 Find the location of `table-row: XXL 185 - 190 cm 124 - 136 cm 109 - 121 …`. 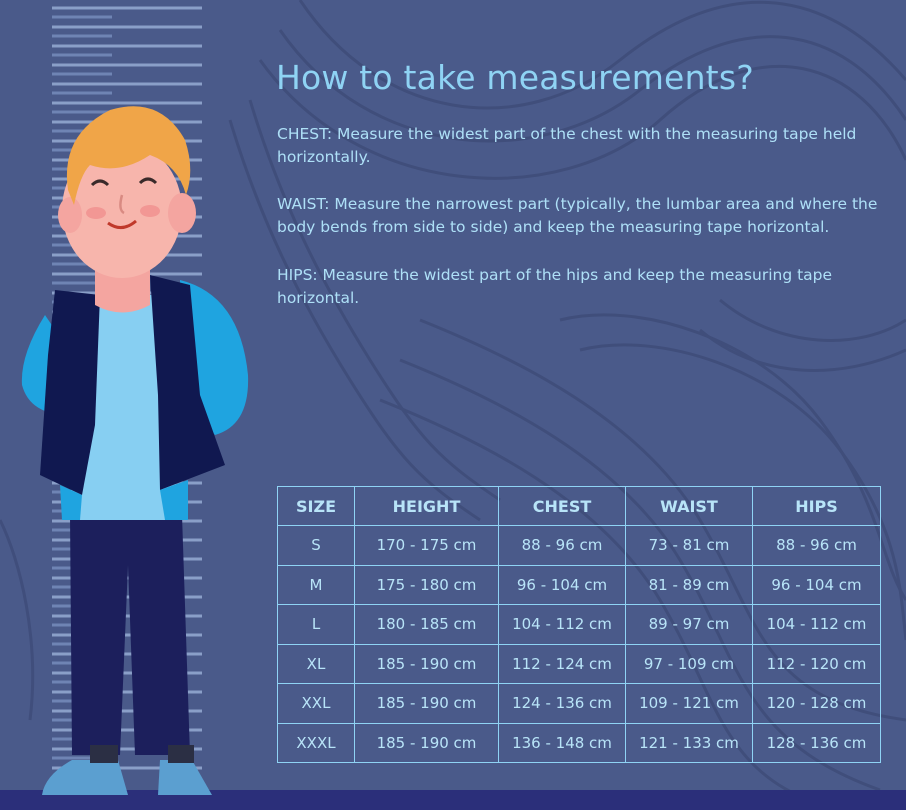

table-row: XXL 185 - 190 cm 124 - 136 cm 109 - 121 … is located at coordinates (579, 703).